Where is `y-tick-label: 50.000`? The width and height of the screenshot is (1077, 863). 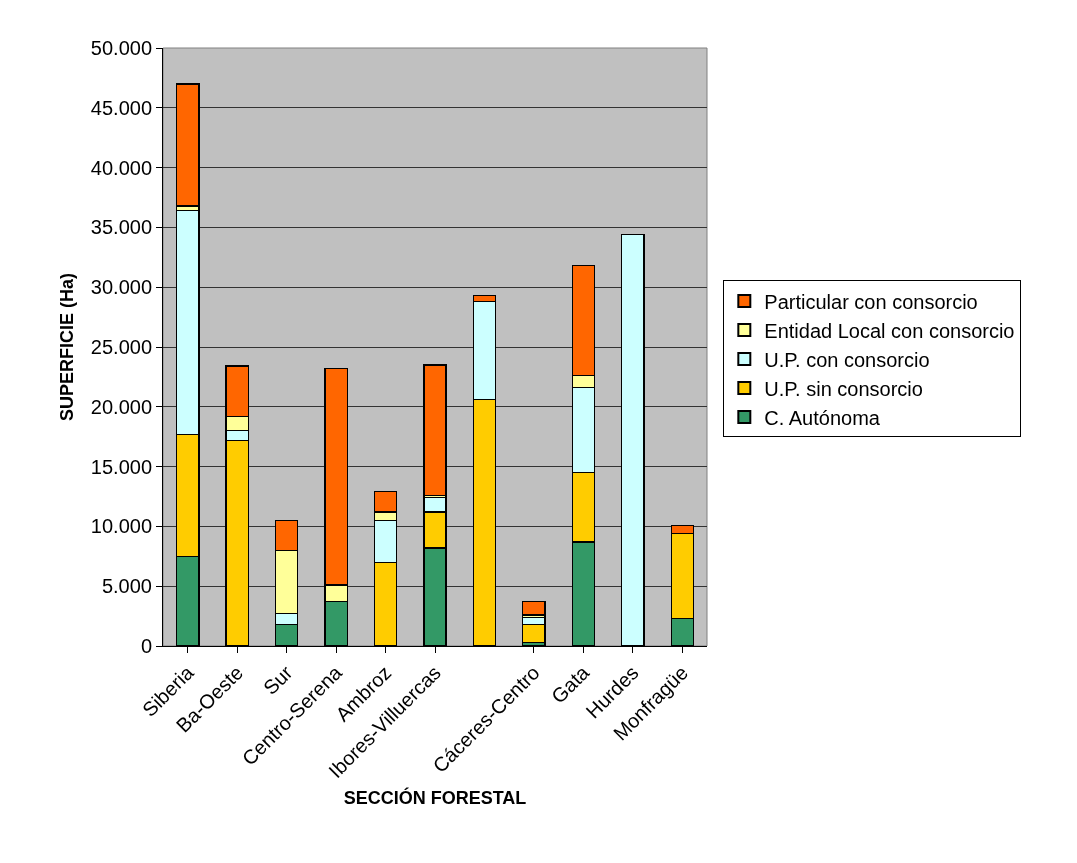
y-tick-label: 50.000 is located at coordinates (121, 48).